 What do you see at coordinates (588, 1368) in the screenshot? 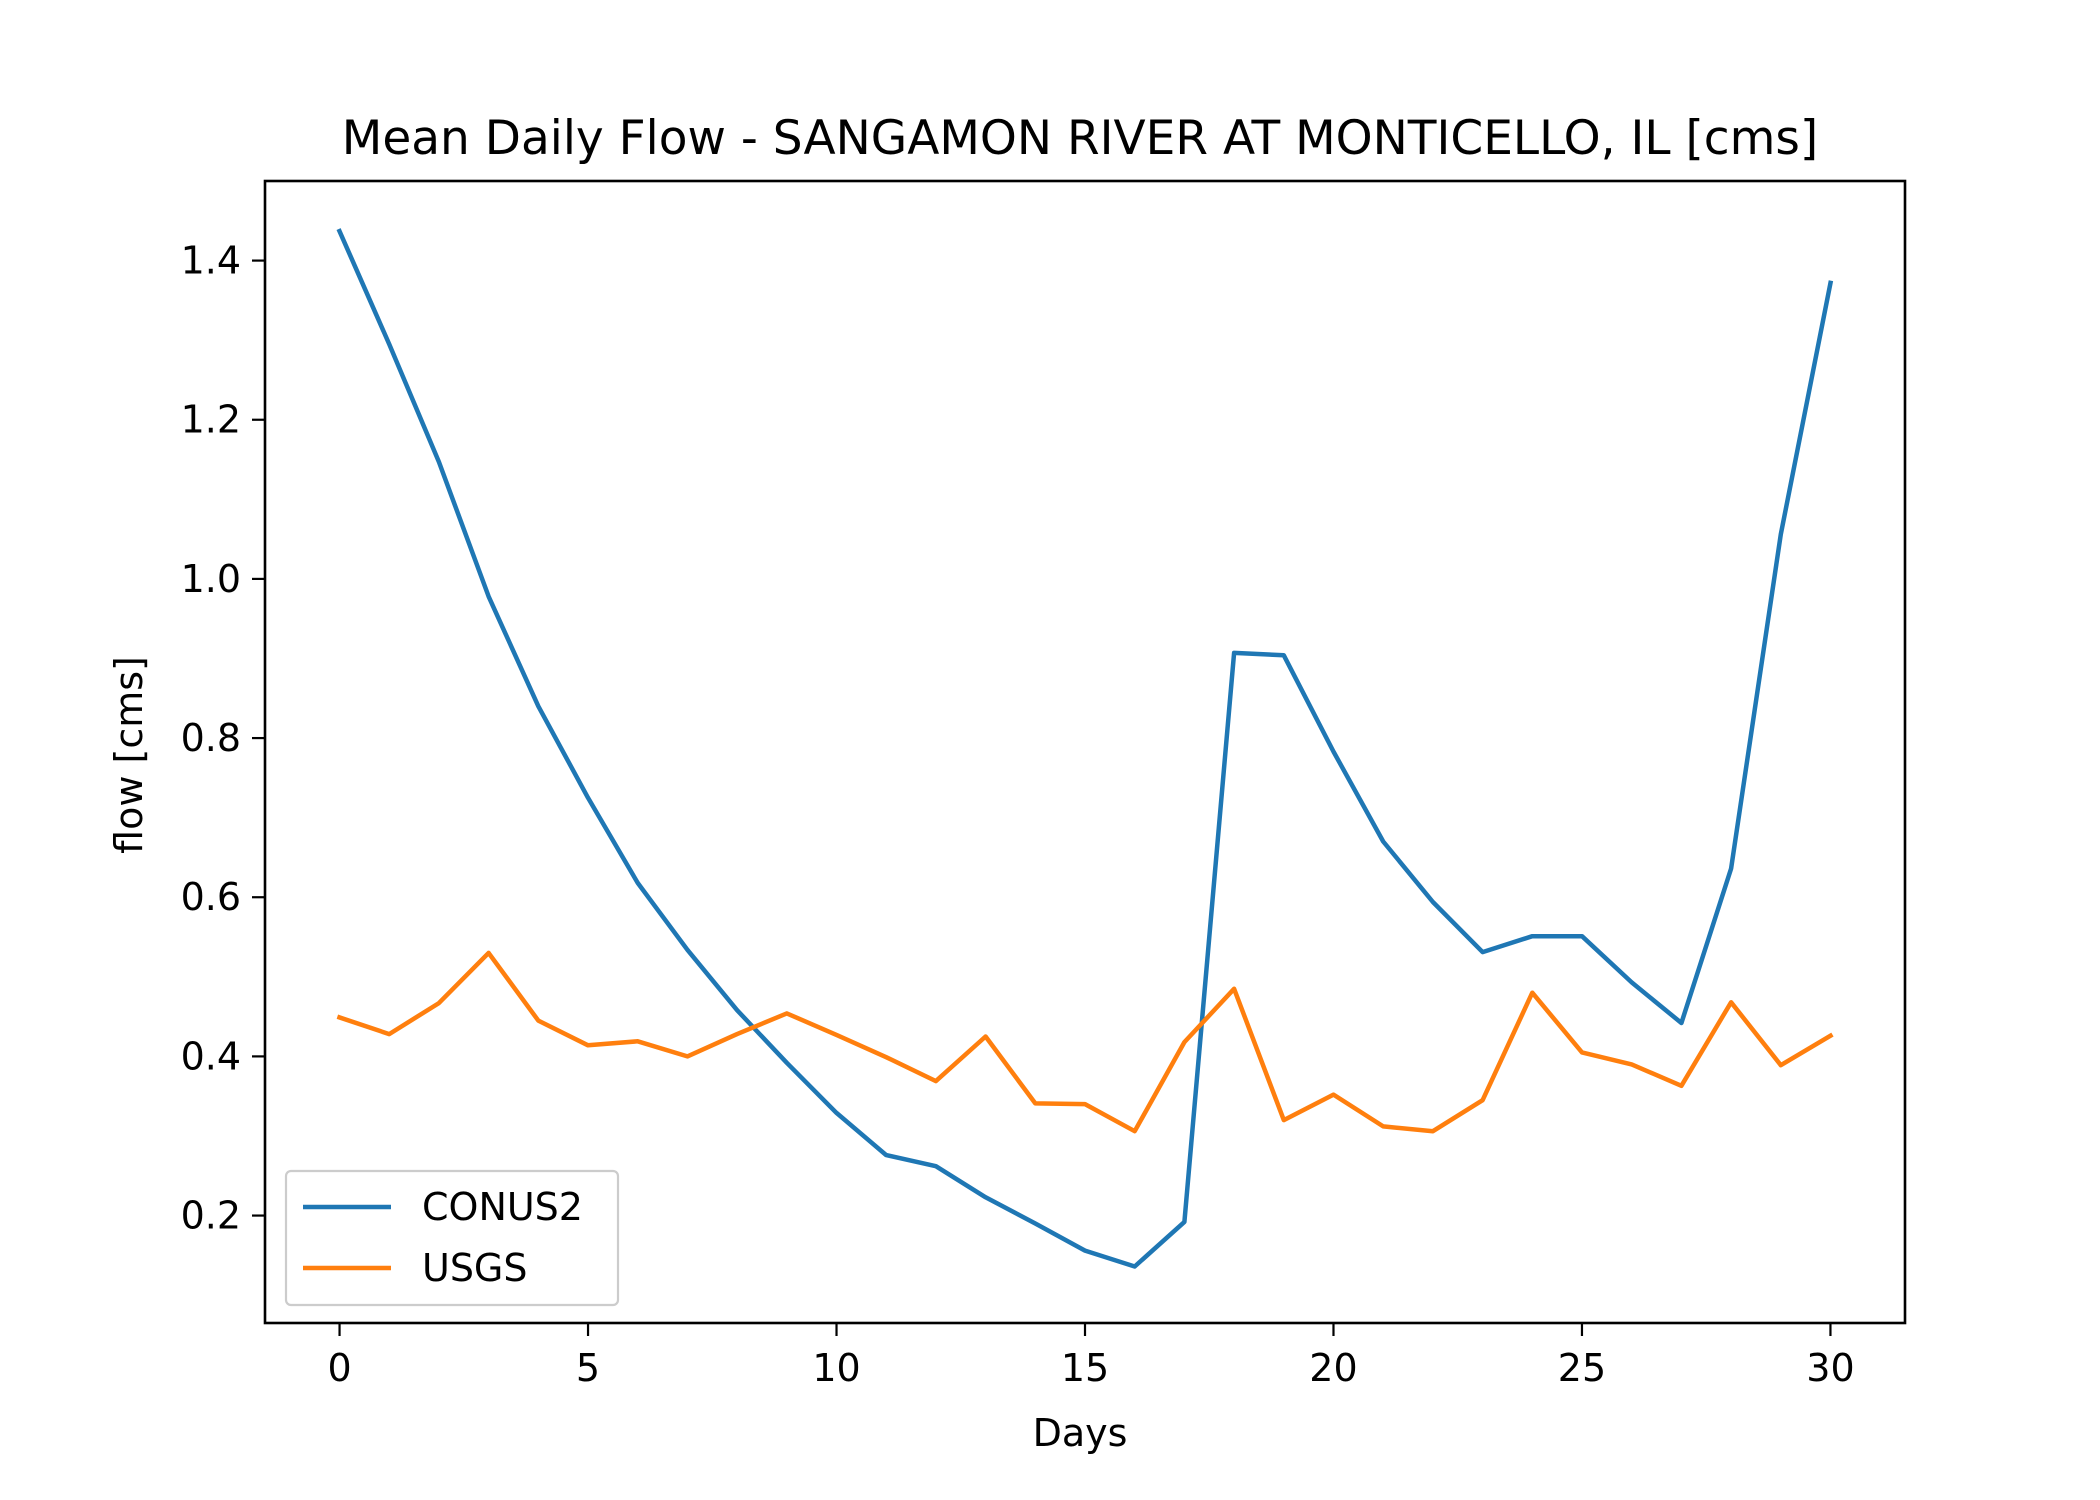
I see `x-tick-label: 5` at bounding box center [588, 1368].